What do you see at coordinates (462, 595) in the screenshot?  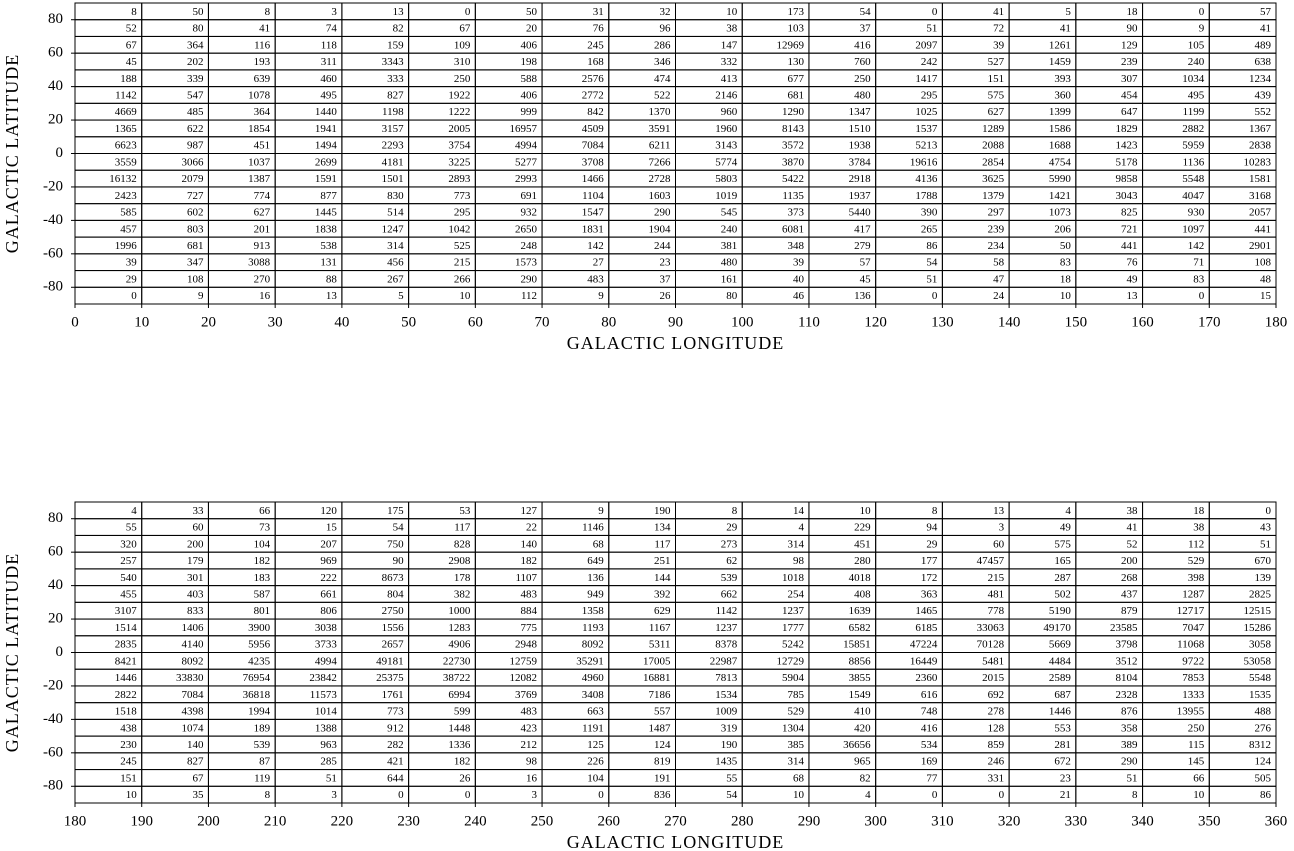 I see `cell-value: 382` at bounding box center [462, 595].